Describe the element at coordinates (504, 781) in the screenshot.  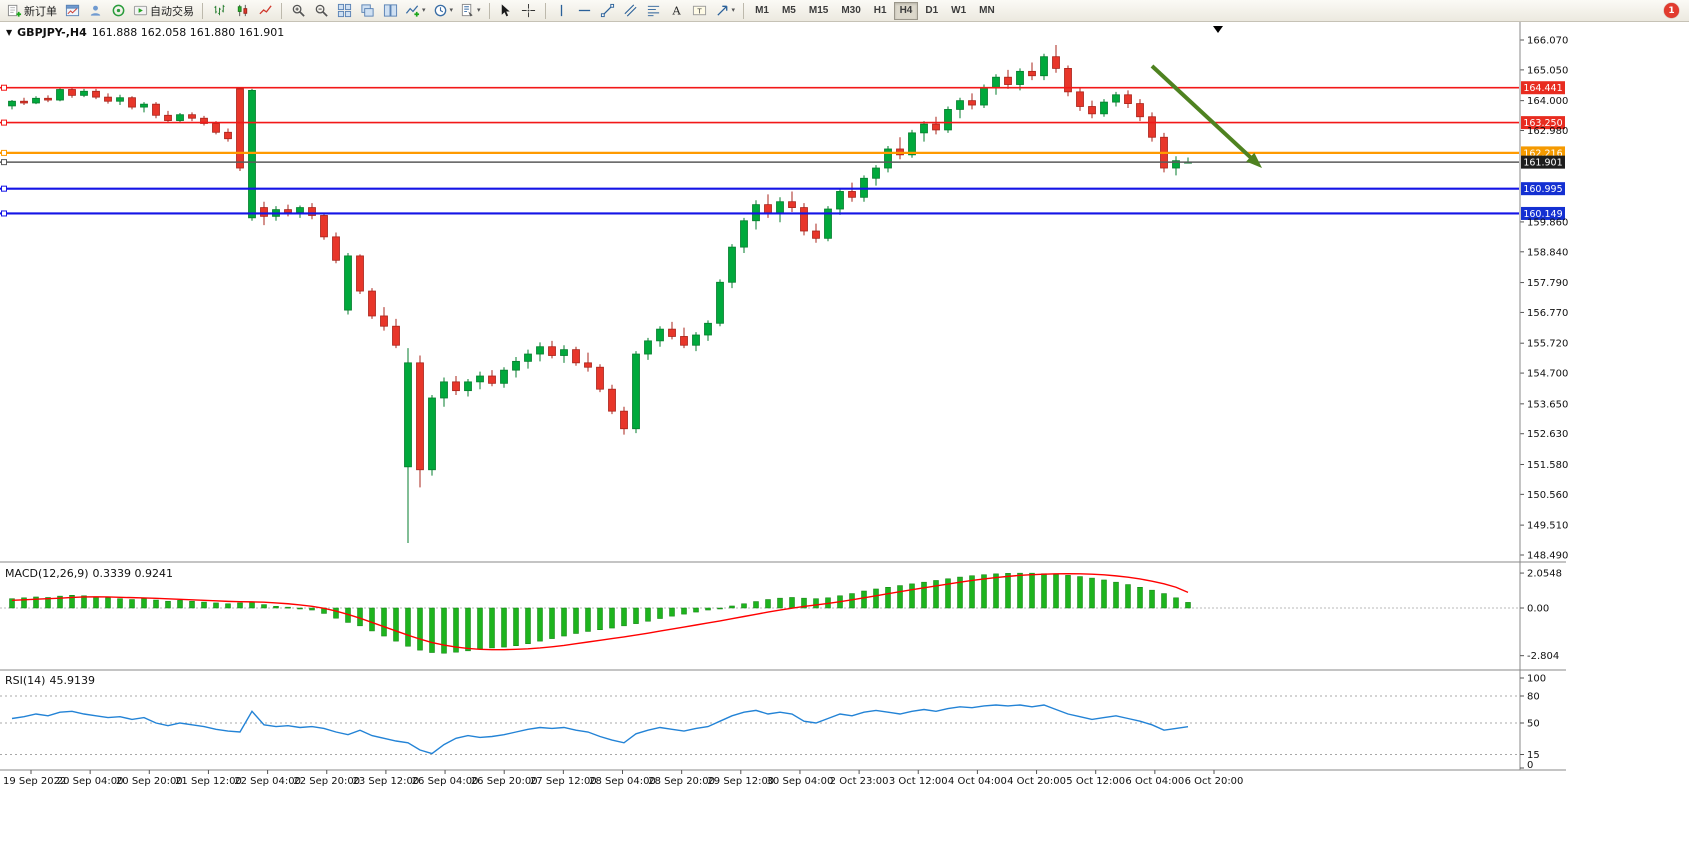
I see `time-axis-label: 26 Sep 20:00` at that location.